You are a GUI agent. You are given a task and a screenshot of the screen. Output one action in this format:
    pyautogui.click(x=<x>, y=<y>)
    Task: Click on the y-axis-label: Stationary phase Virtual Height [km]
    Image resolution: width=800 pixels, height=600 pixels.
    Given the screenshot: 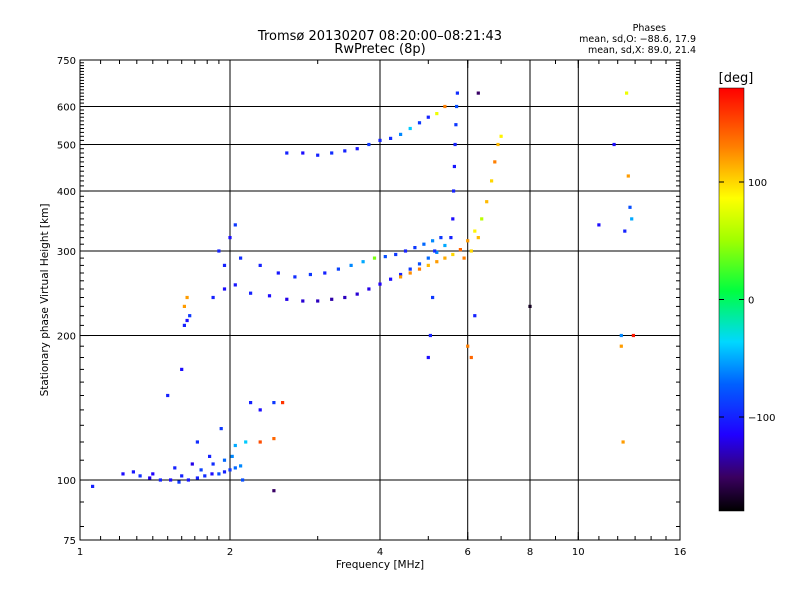 What is the action you would take?
    pyautogui.click(x=45, y=300)
    